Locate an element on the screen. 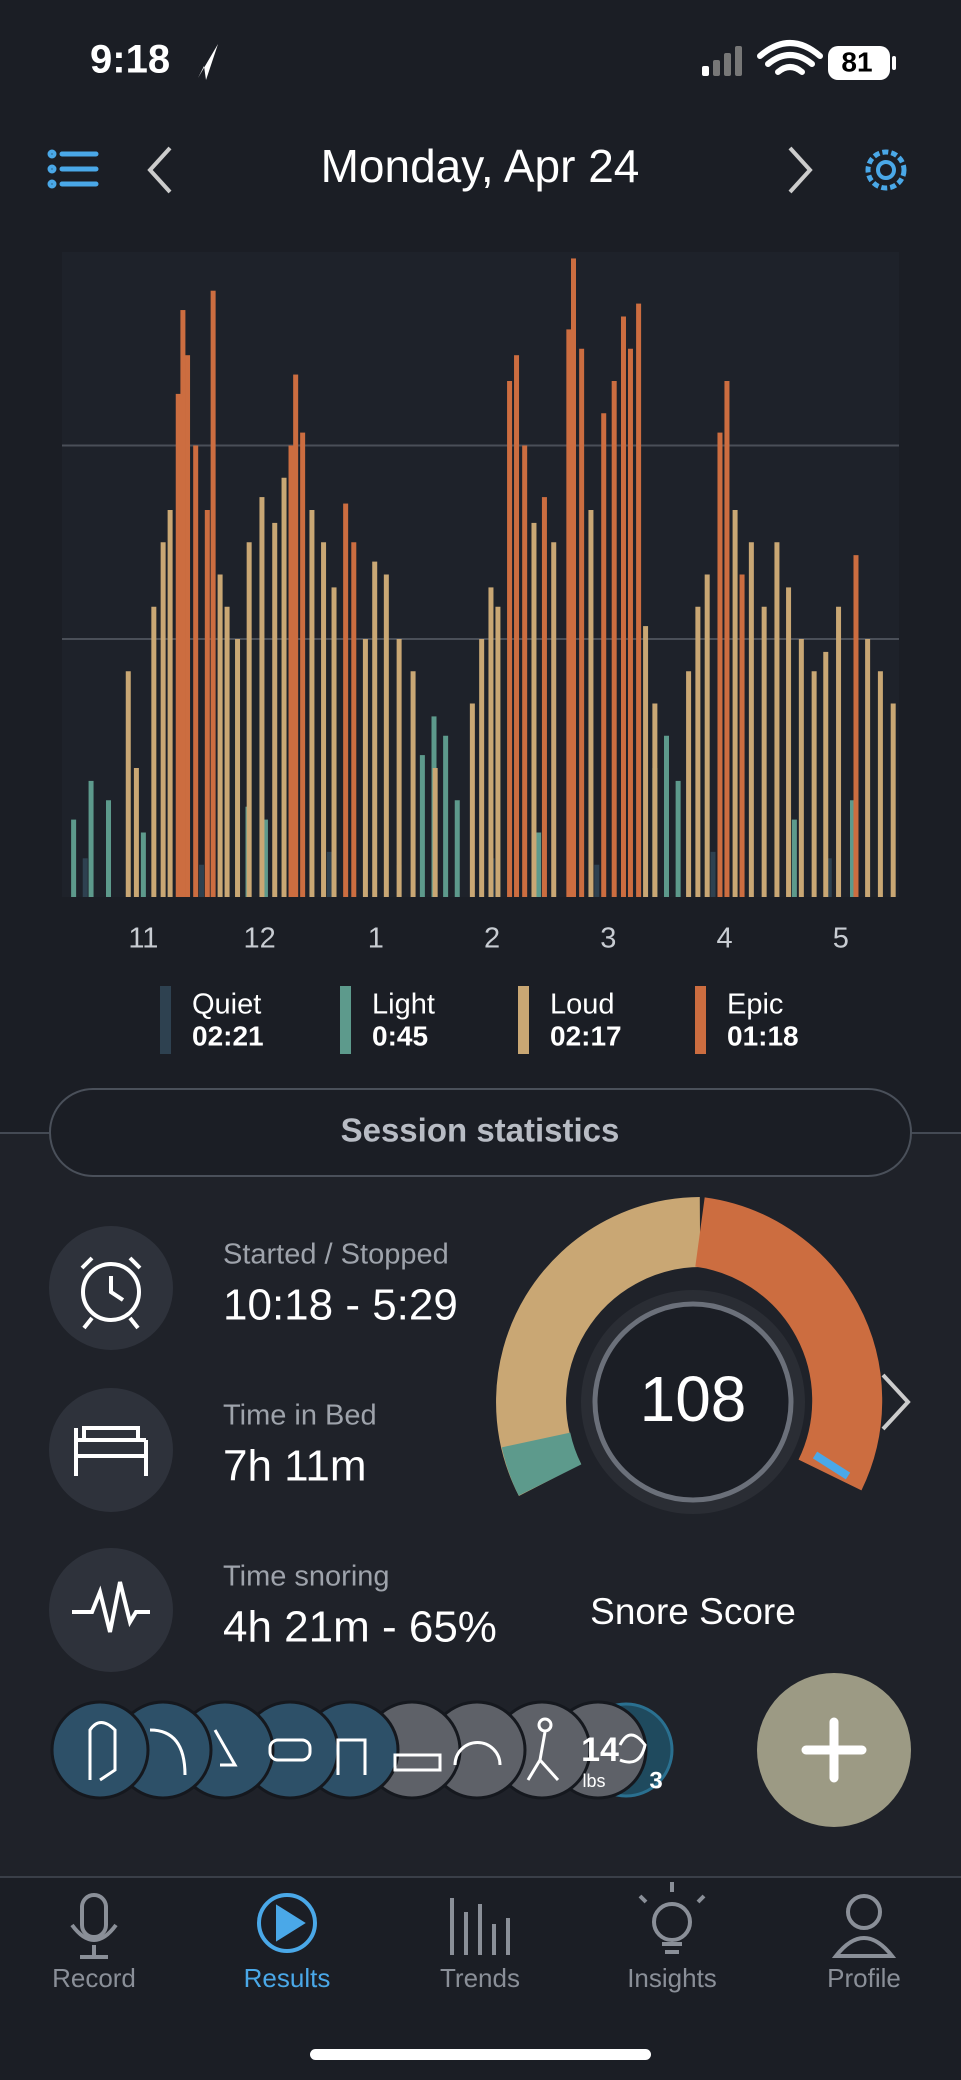 The height and width of the screenshot is (2080, 961). weight-value: 14 is located at coordinates (600, 1750).